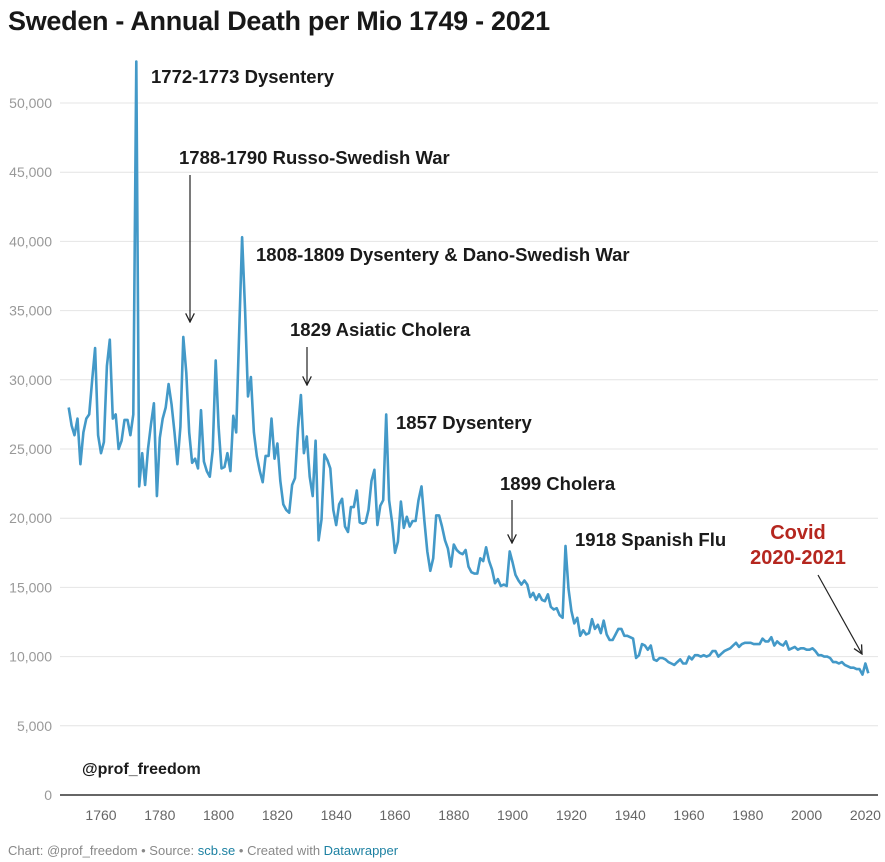 This screenshot has height=862, width=885. Describe the element at coordinates (380, 329) in the screenshot. I see `annotation-1829-cholera: 1829 Asiatic Cholera` at that location.